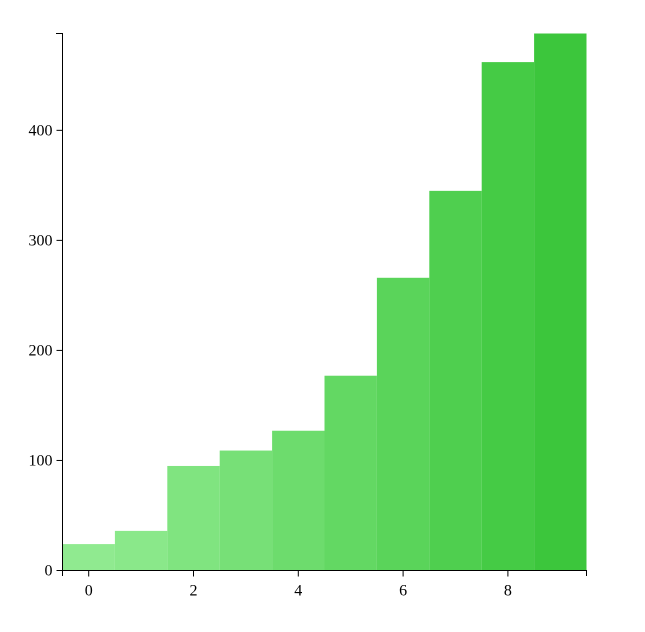  What do you see at coordinates (403, 591) in the screenshot?
I see `x-tick-label: 6` at bounding box center [403, 591].